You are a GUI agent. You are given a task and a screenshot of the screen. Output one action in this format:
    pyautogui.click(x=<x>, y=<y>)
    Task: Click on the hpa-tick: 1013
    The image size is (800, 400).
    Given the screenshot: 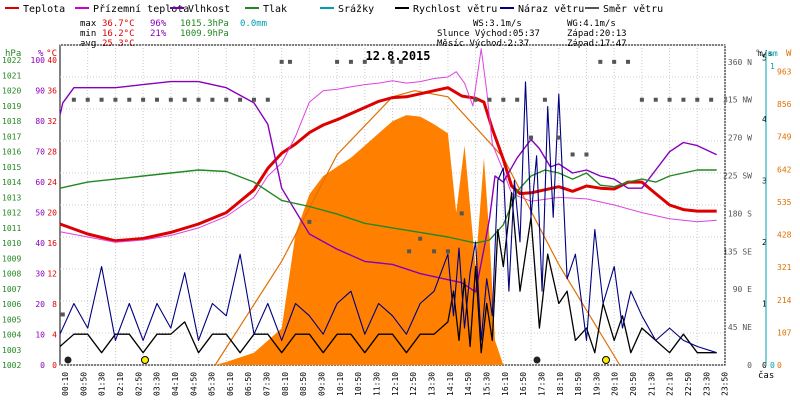 What is the action you would take?
    pyautogui.click(x=11, y=197)
    